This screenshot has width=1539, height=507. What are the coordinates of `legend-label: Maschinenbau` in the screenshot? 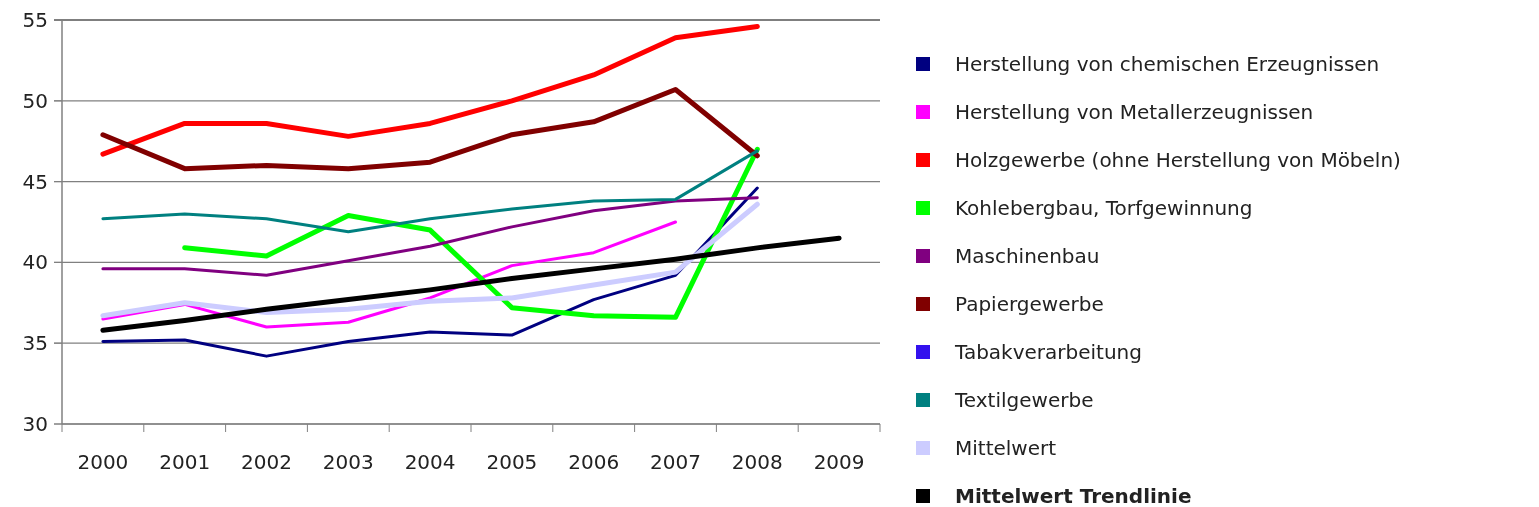 It's located at (1027, 256).